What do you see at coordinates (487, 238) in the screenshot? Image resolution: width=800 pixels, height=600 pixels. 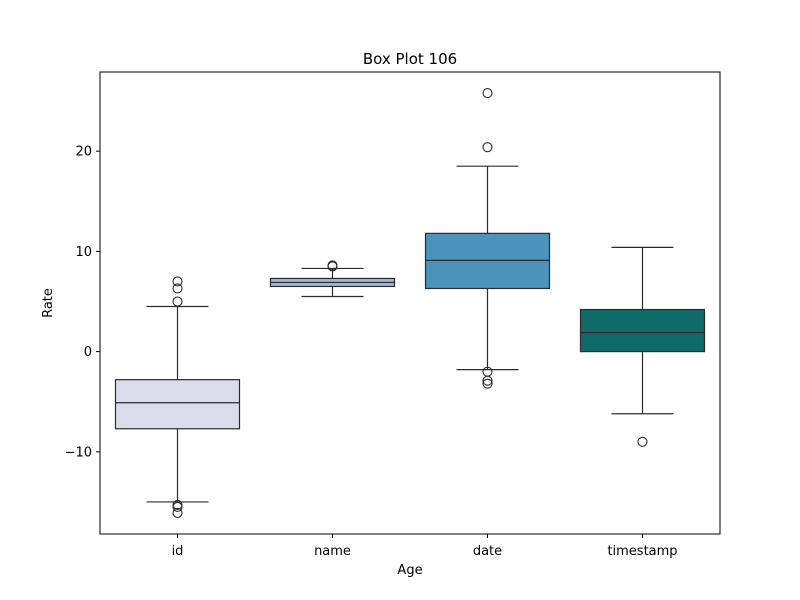 I see `box-date` at bounding box center [487, 238].